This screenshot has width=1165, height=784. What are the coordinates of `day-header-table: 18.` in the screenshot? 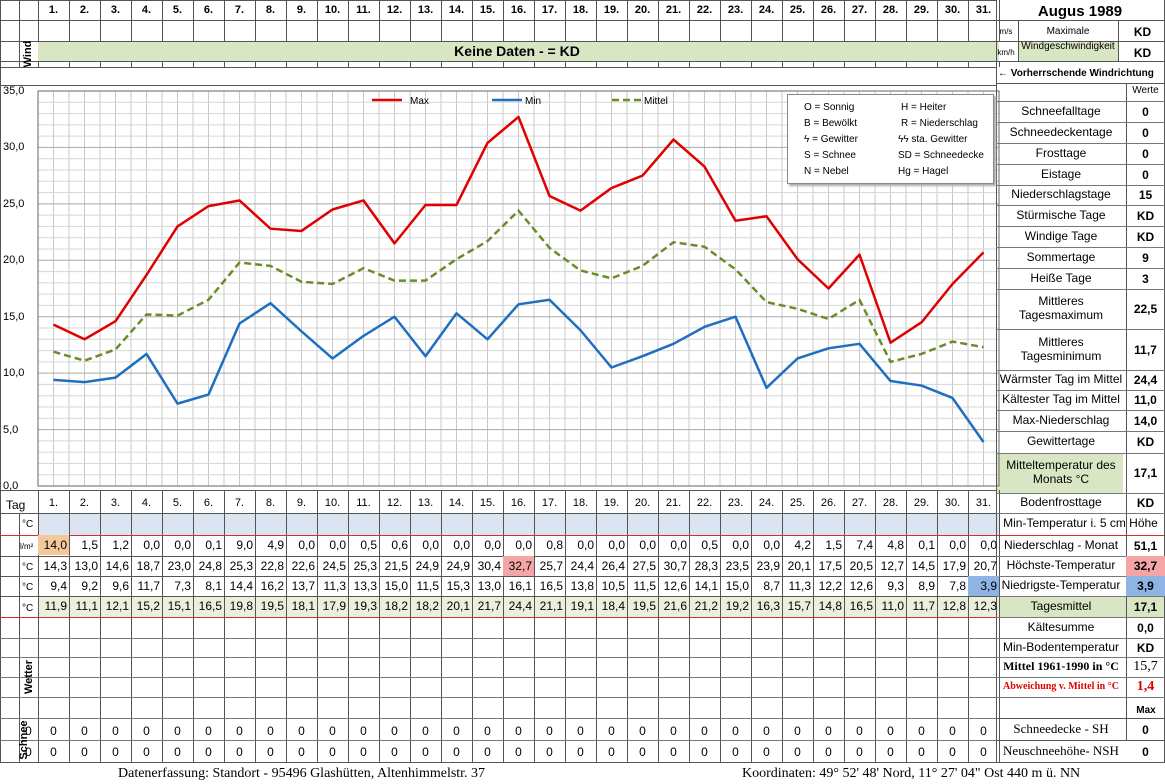 It's located at (580, 503).